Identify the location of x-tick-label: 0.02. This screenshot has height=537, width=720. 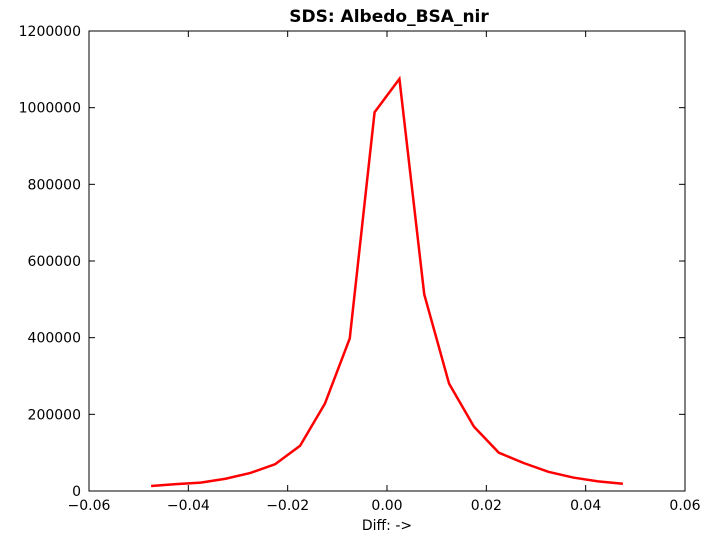
(486, 506).